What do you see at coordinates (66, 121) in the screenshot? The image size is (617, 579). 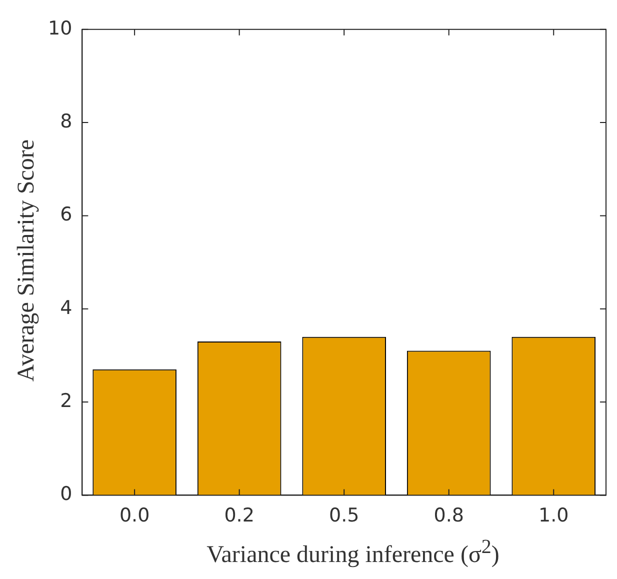 I see `y-tick-label: 8` at bounding box center [66, 121].